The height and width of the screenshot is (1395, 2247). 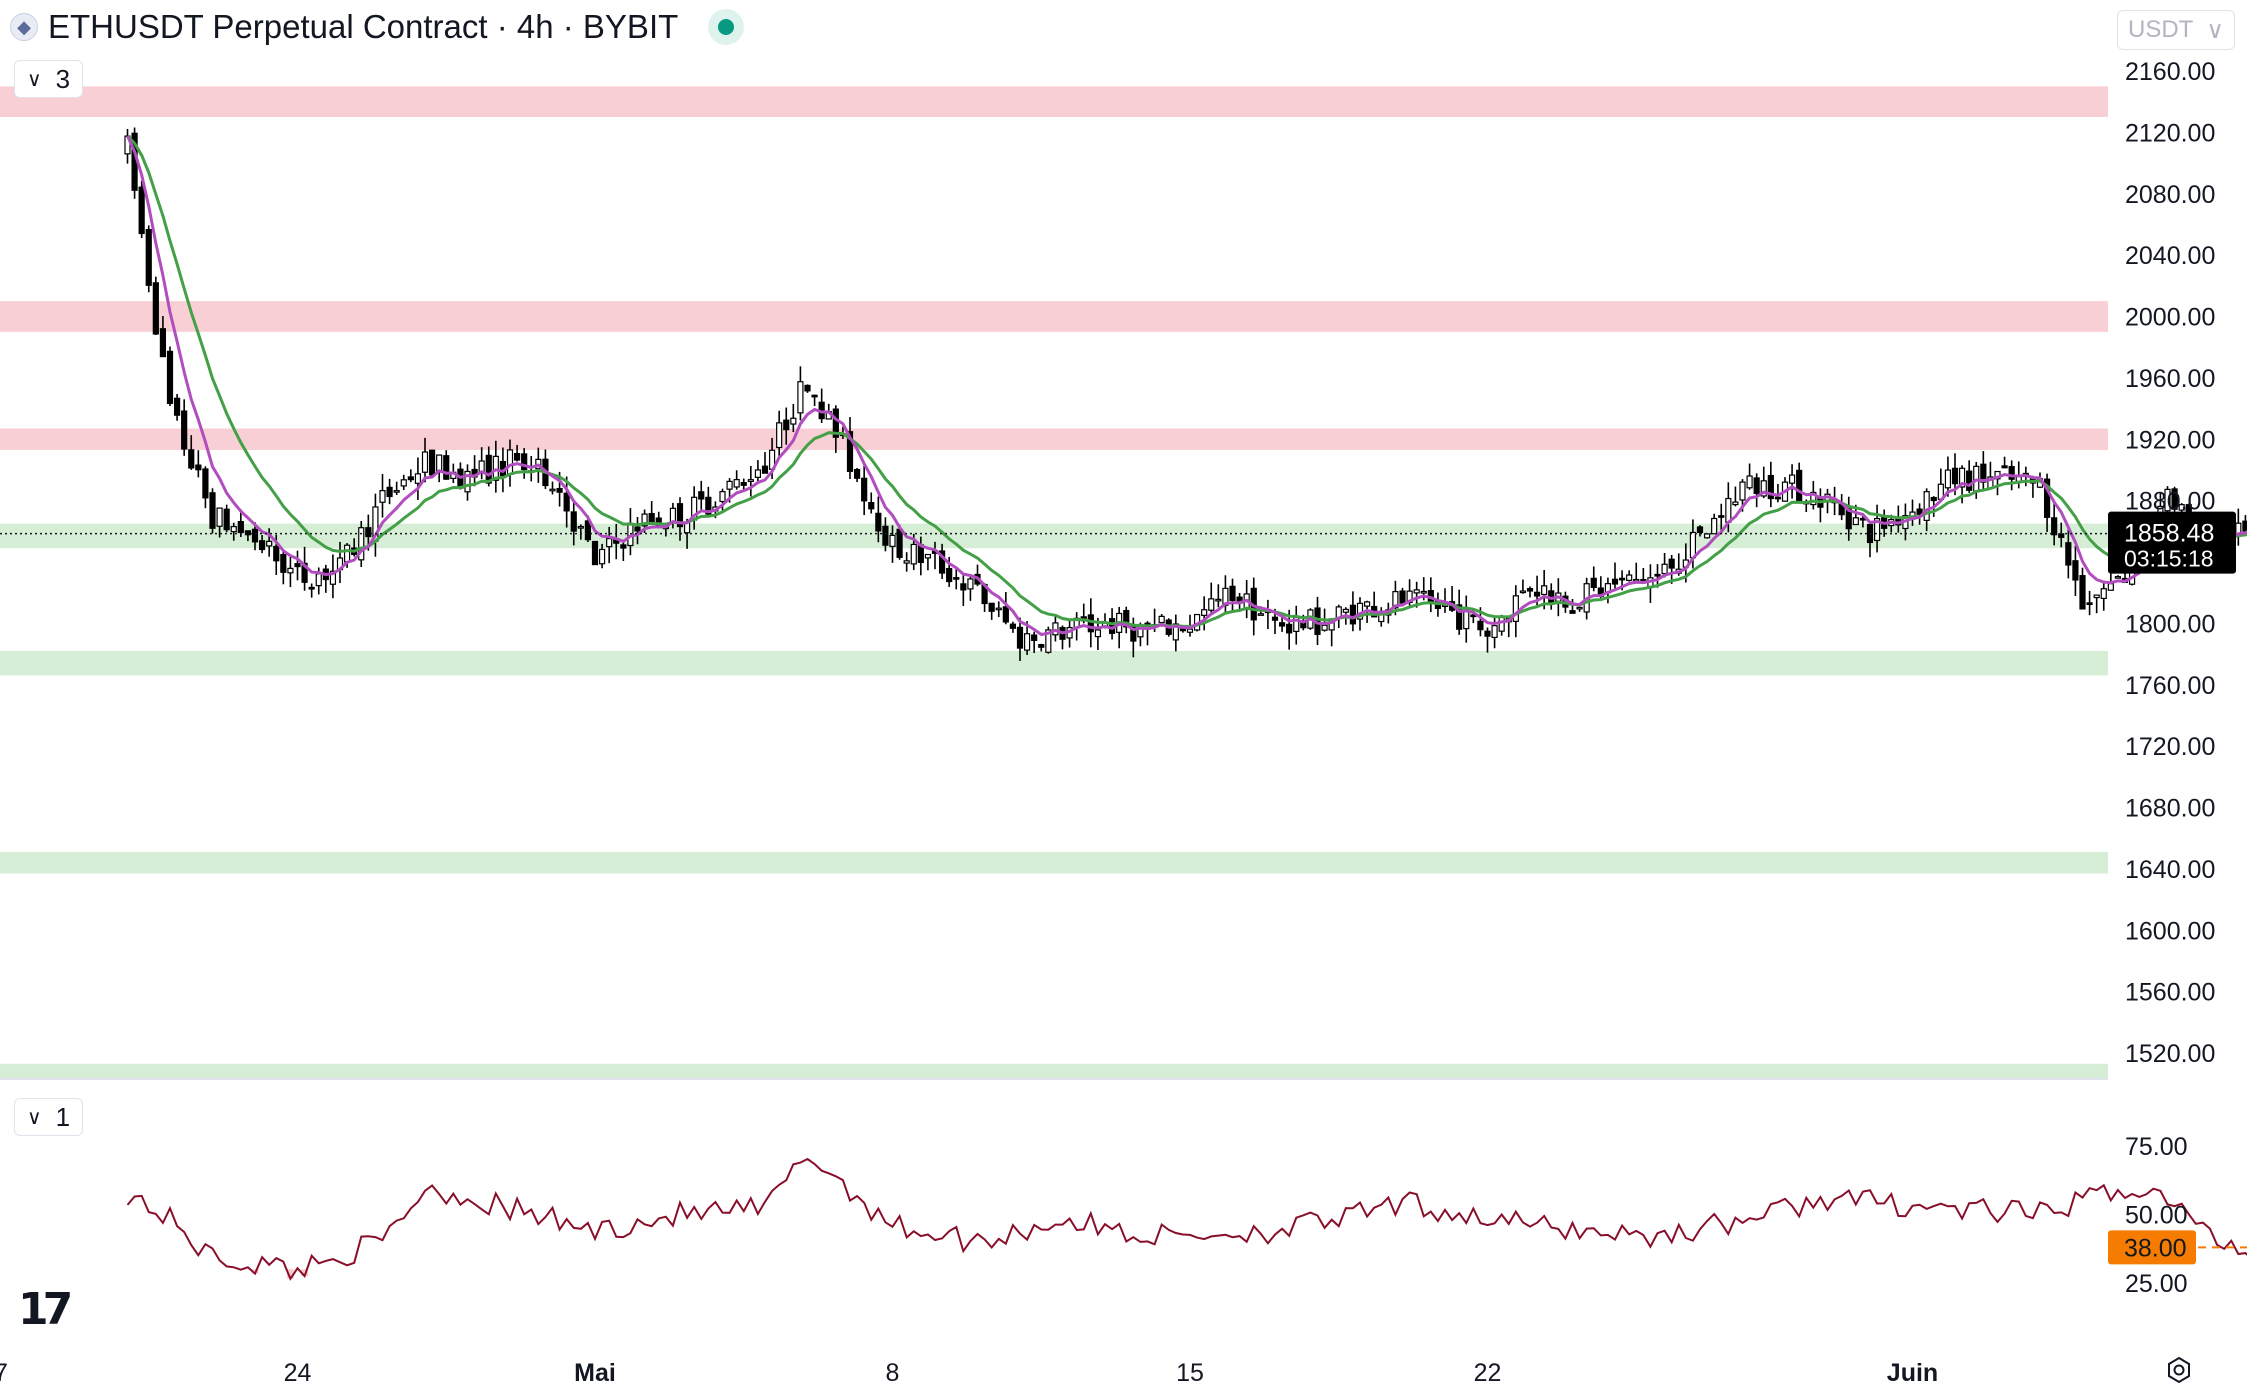 What do you see at coordinates (2169, 559) in the screenshot?
I see `candle-countdown: 03:15:18` at bounding box center [2169, 559].